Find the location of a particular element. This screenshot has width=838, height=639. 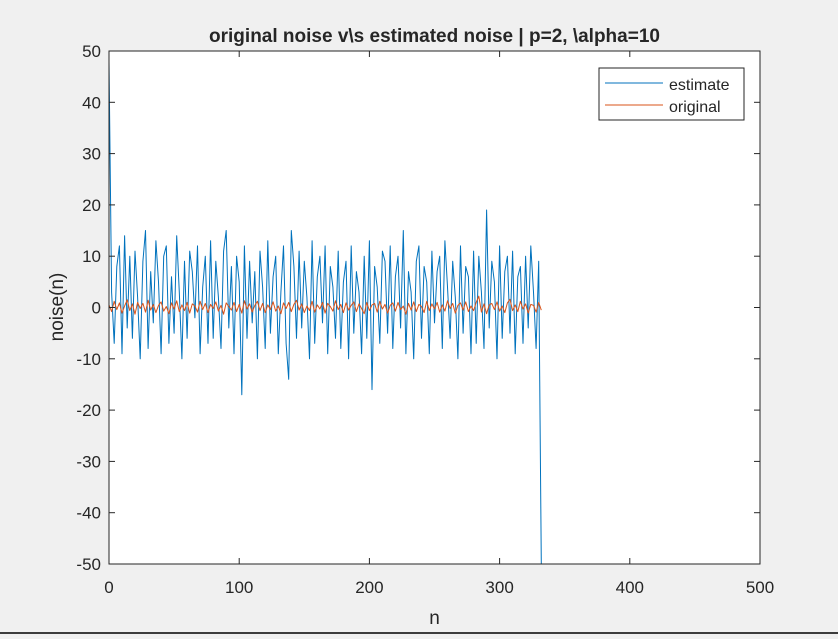

x-tick-label: 100 is located at coordinates (239, 587).